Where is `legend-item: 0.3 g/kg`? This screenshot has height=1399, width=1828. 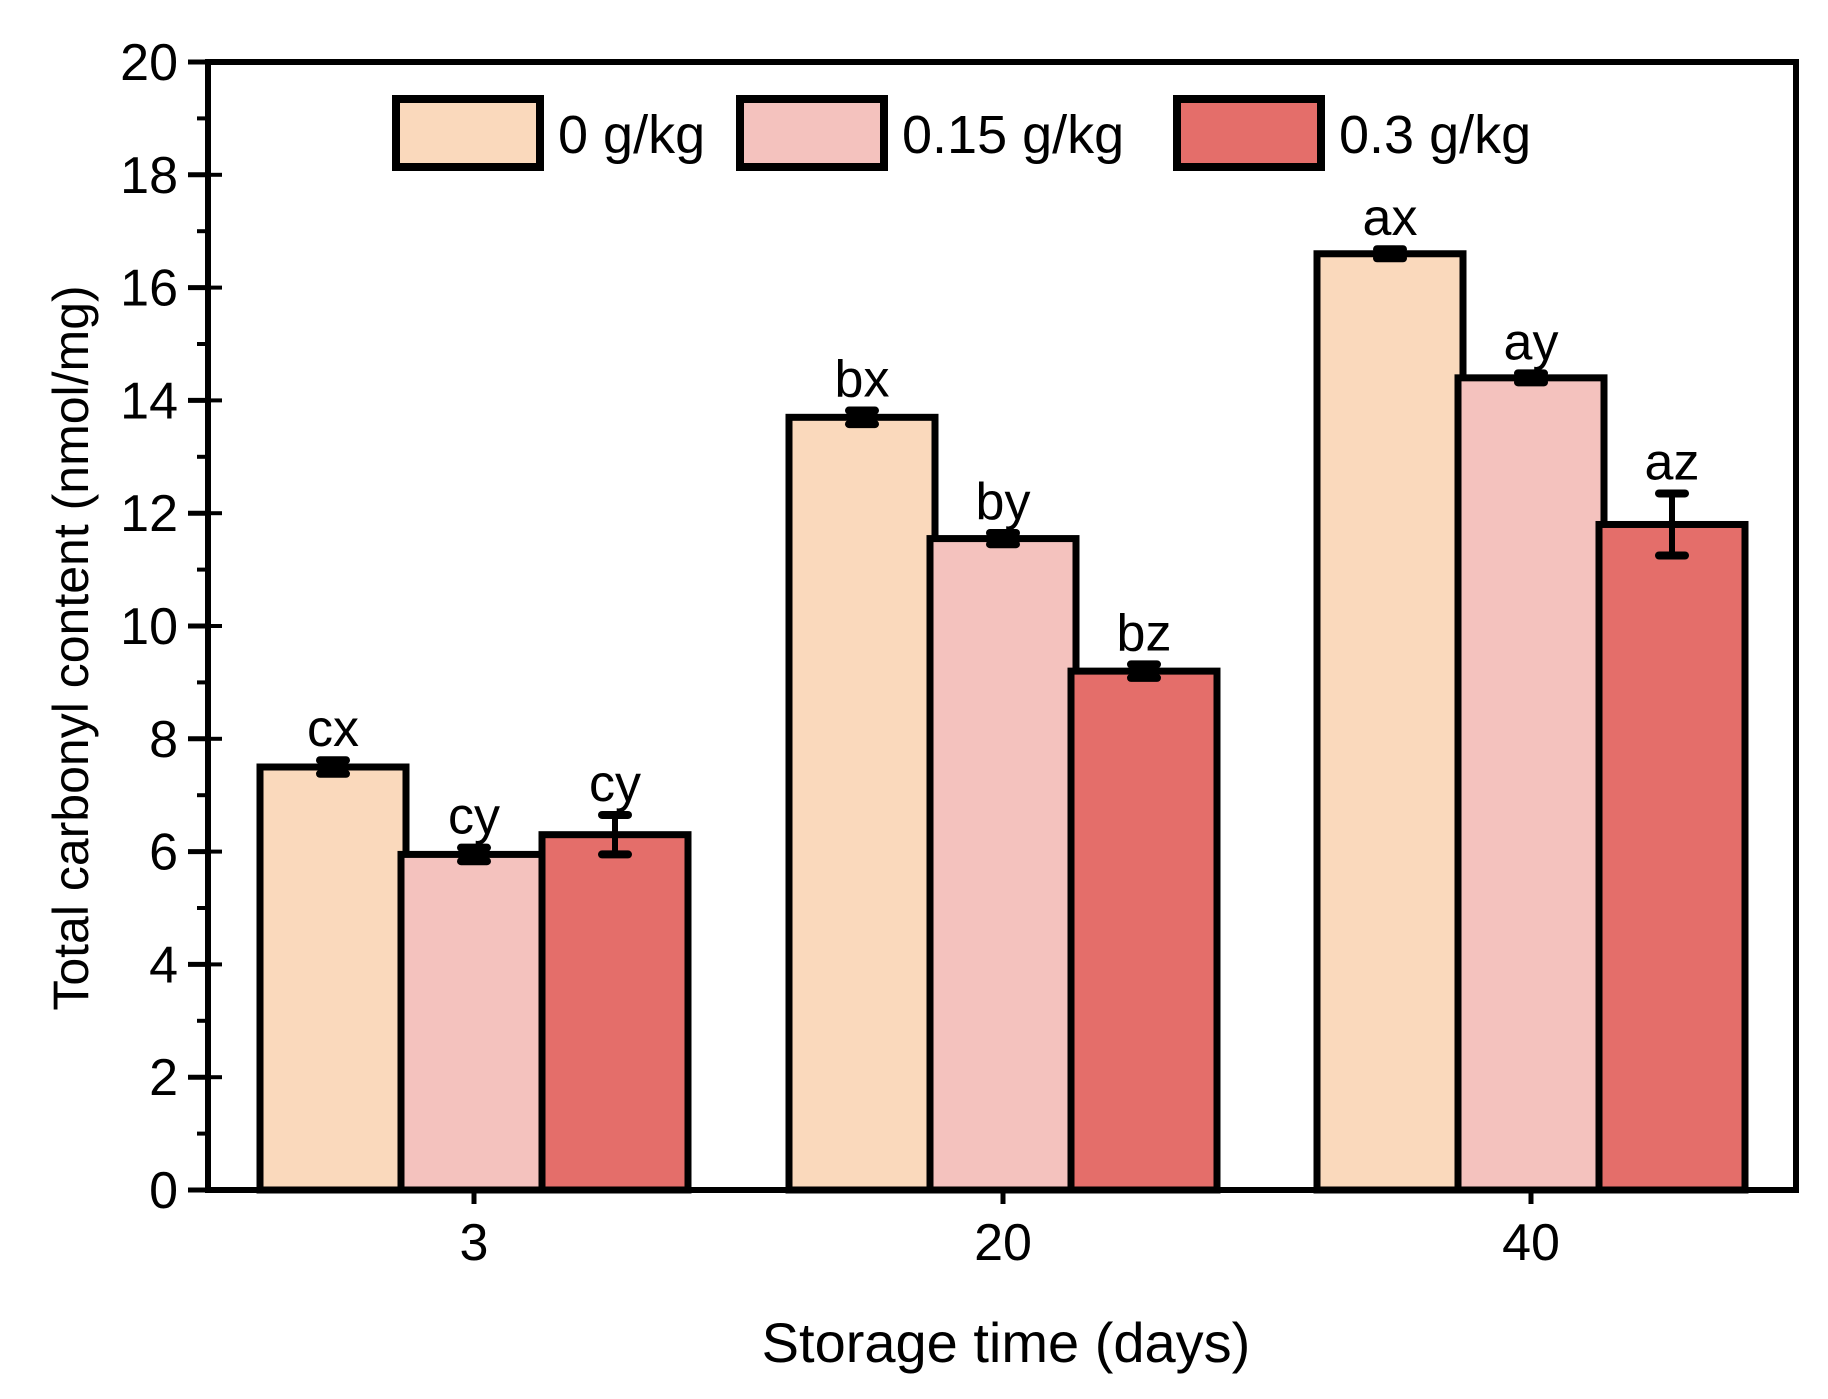 legend-item: 0.3 g/kg is located at coordinates (1352, 133).